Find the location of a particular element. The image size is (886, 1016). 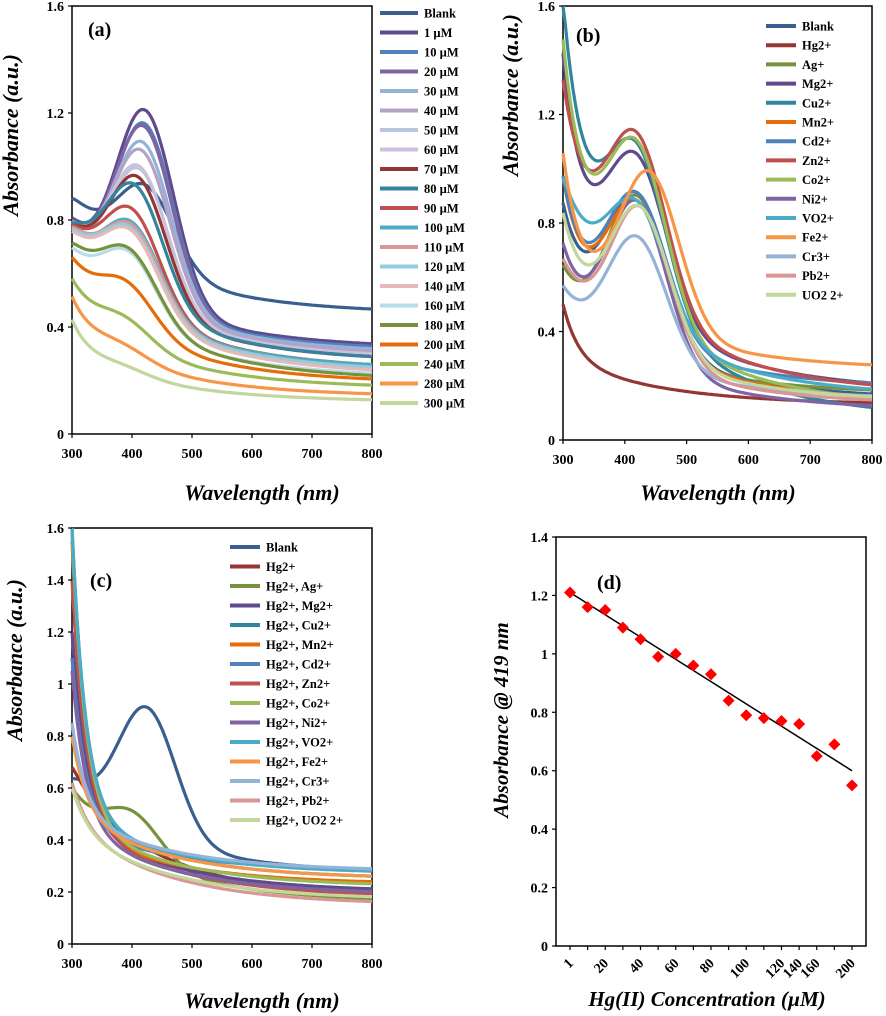

legend-entry: Hg2+, Ni2+ is located at coordinates (296, 723).